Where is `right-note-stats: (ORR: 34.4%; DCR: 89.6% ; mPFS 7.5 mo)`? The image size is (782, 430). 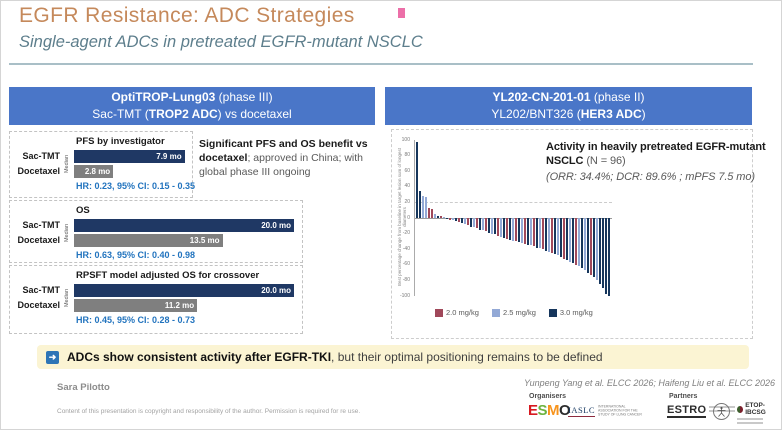
right-note-stats: (ORR: 34.4%; DCR: 89.6% ; mPFS 7.5 mo) is located at coordinates (650, 176).